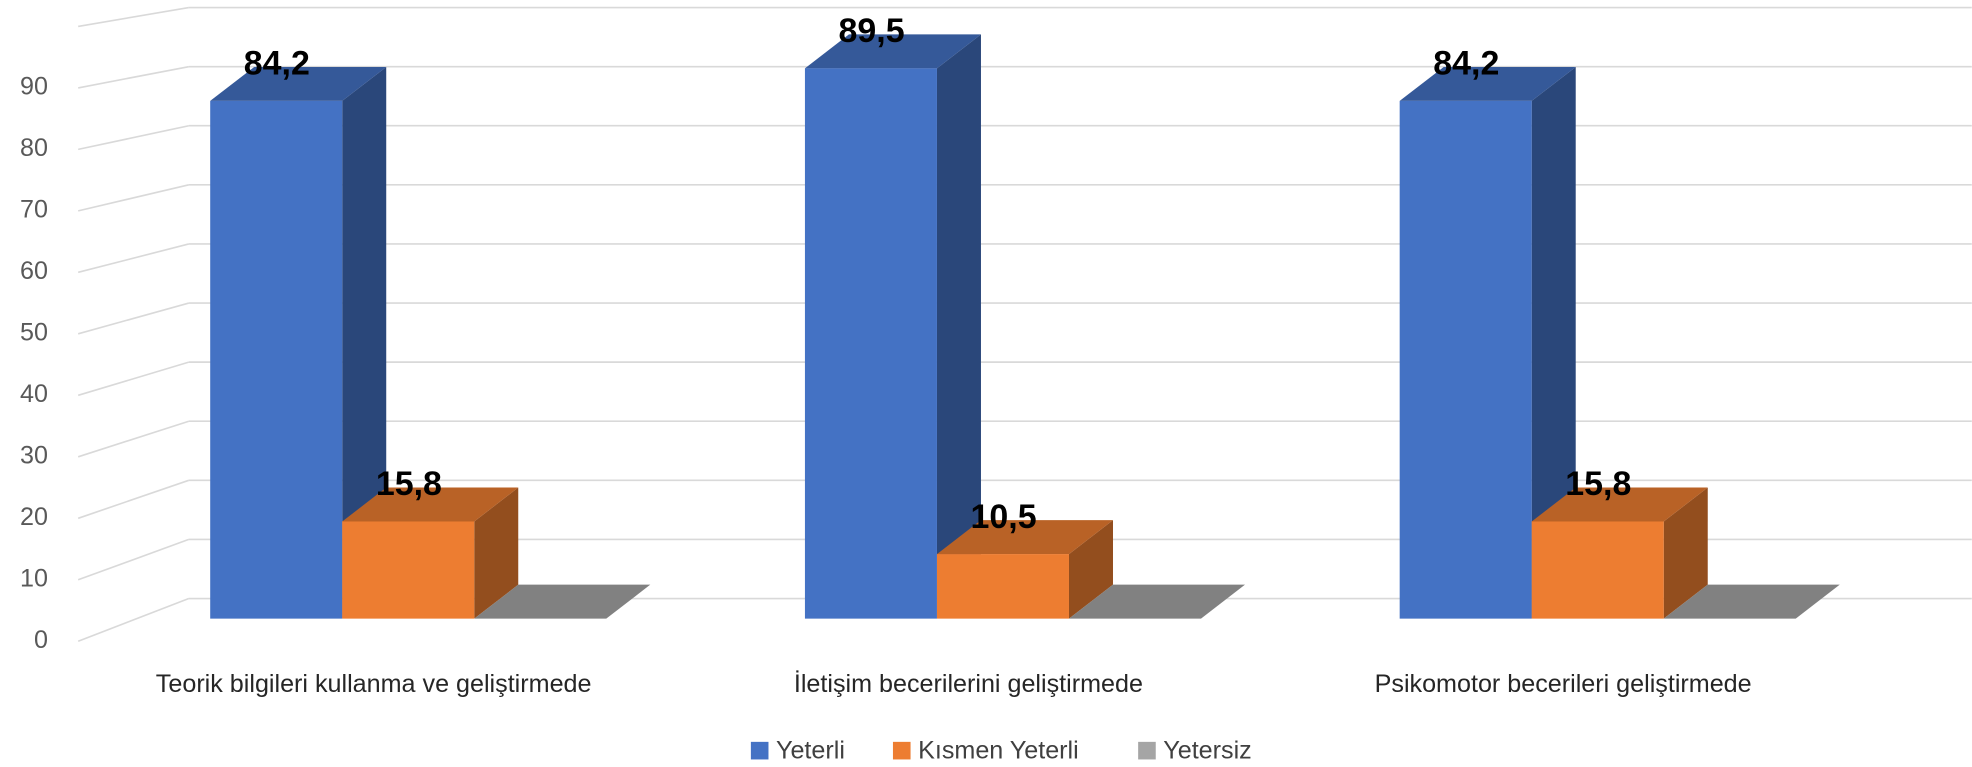 This screenshot has height=767, width=1972. What do you see at coordinates (34, 210) in the screenshot?
I see `y-tick-label: 70` at bounding box center [34, 210].